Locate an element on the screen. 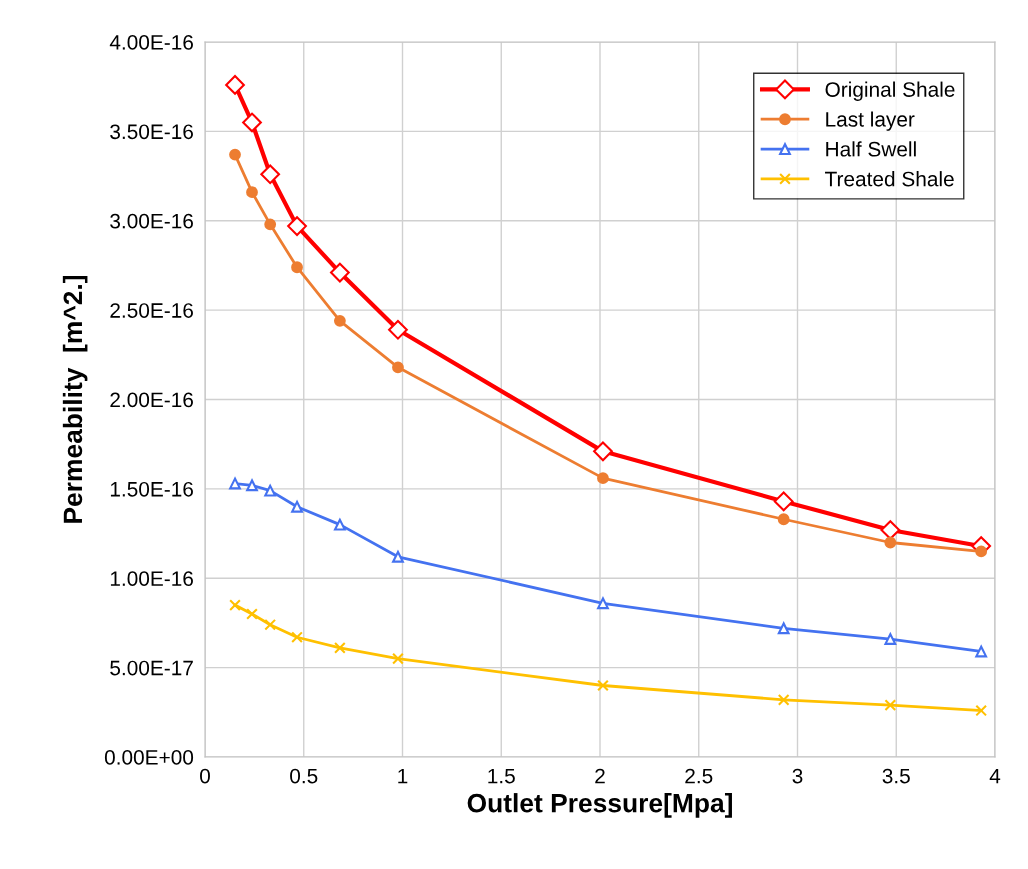  y-axis-title: Permeability [m^2.] is located at coordinates (75, 399).